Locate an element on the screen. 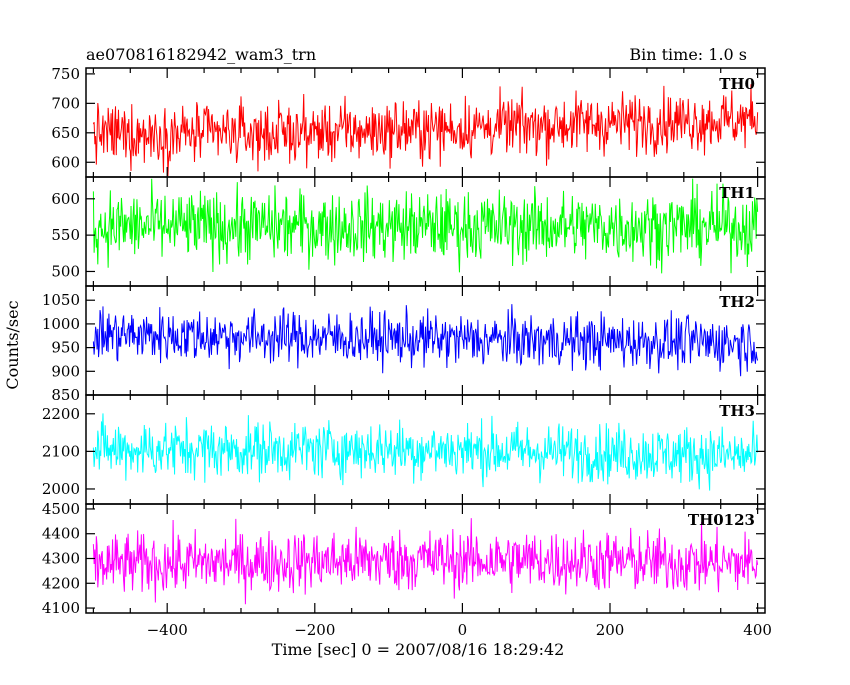 The image size is (850, 685). y-tick-label: 700 is located at coordinates (65, 103).